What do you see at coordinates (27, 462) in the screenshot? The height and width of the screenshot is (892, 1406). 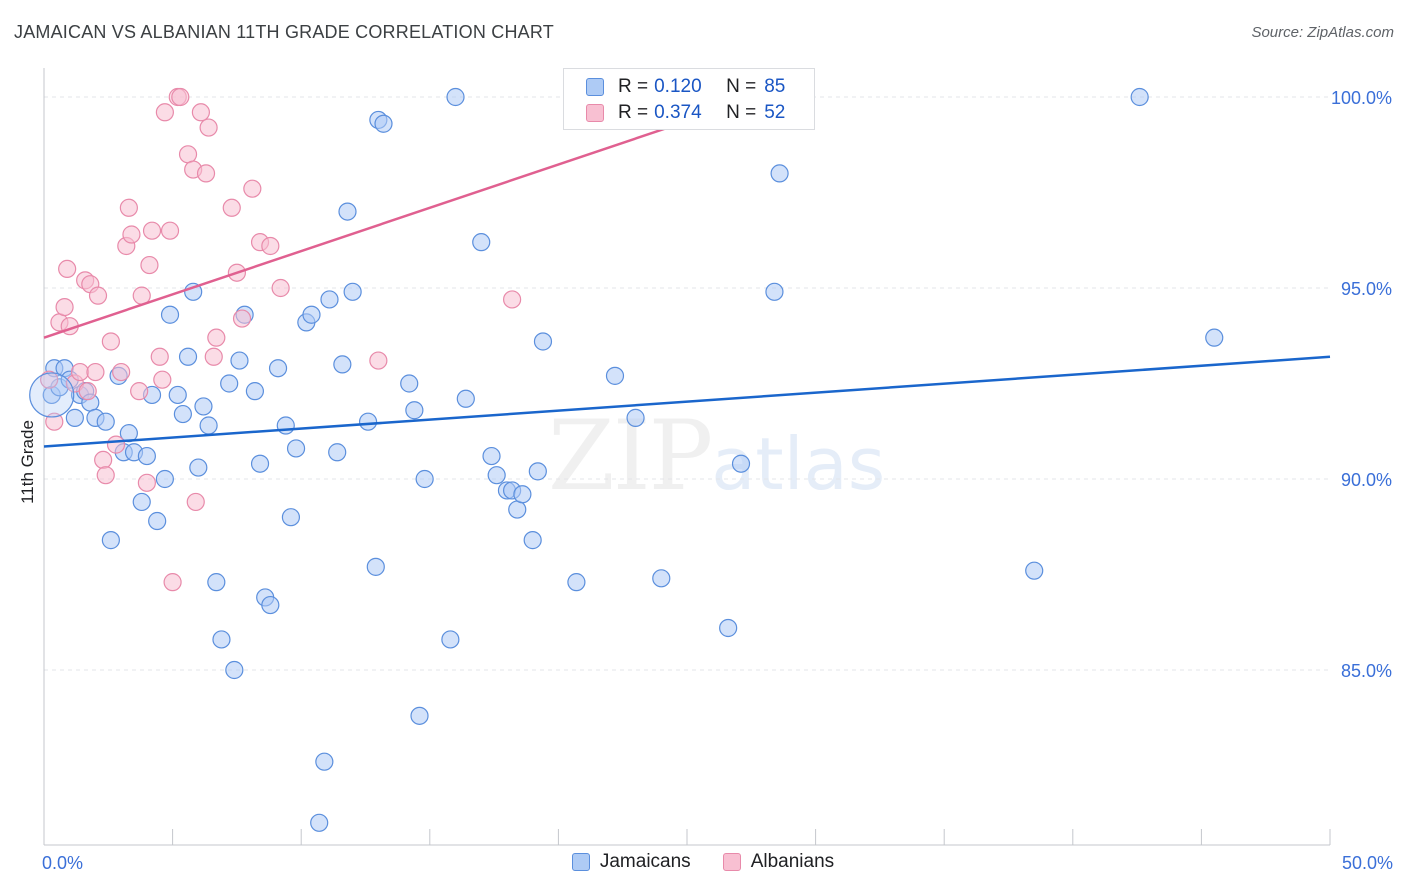 I see `y-axis-title: 11th Grade` at bounding box center [27, 462].